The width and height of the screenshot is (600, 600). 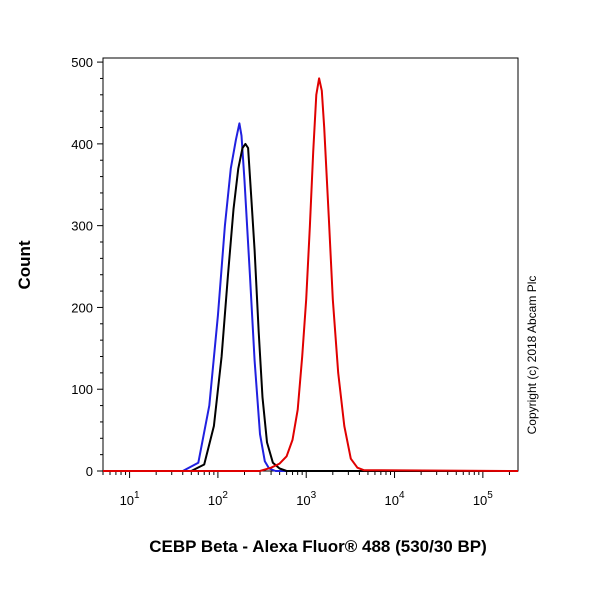 What do you see at coordinates (130, 499) in the screenshot?
I see `x-tick-label: 10¹` at bounding box center [130, 499].